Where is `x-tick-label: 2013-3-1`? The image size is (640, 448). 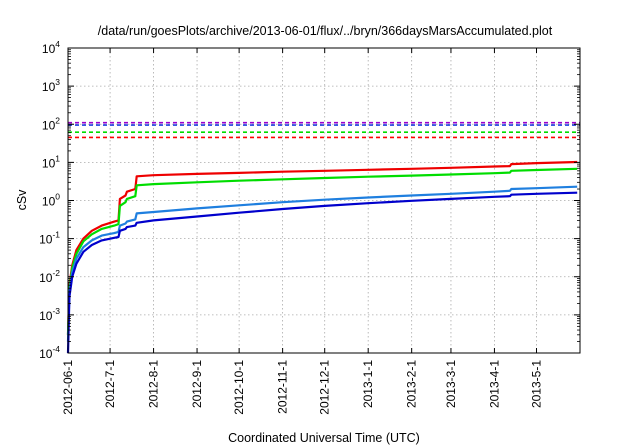
x-tick-label: 2013-3-1 is located at coordinates (451, 384).